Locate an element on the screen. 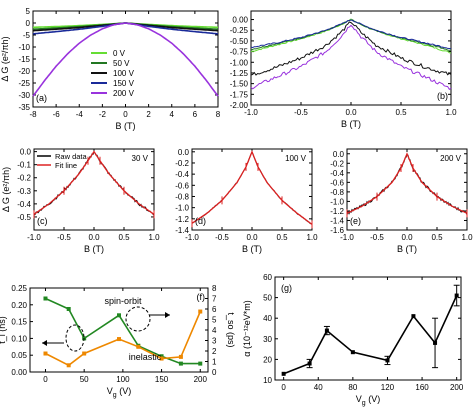 This screenshot has width=474, height=414. y-tick-label: -0.5 is located at coordinates (24, 217).